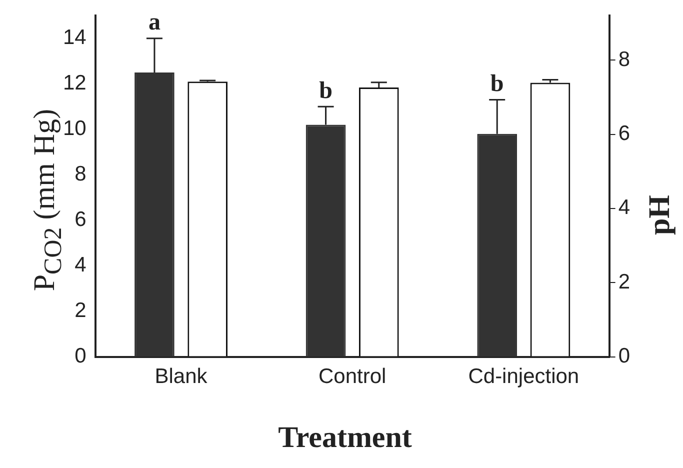 Image resolution: width=683 pixels, height=468 pixels. What do you see at coordinates (80, 356) in the screenshot?
I see `y-tick-label: 0` at bounding box center [80, 356].